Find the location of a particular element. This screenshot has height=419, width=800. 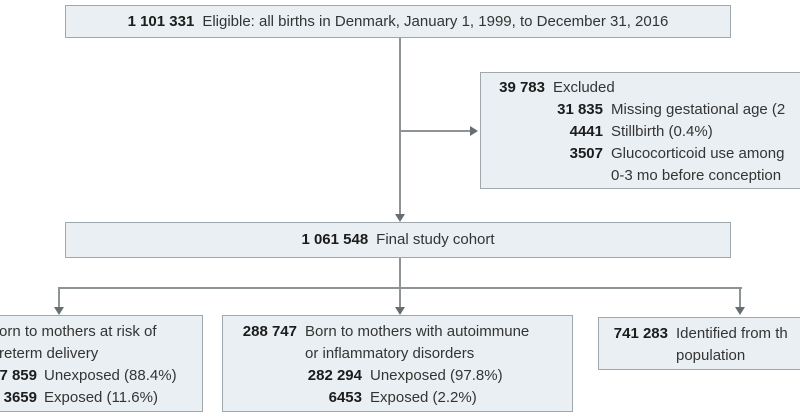

preterm-unexposed-count: 7 859 is located at coordinates (18, 375).